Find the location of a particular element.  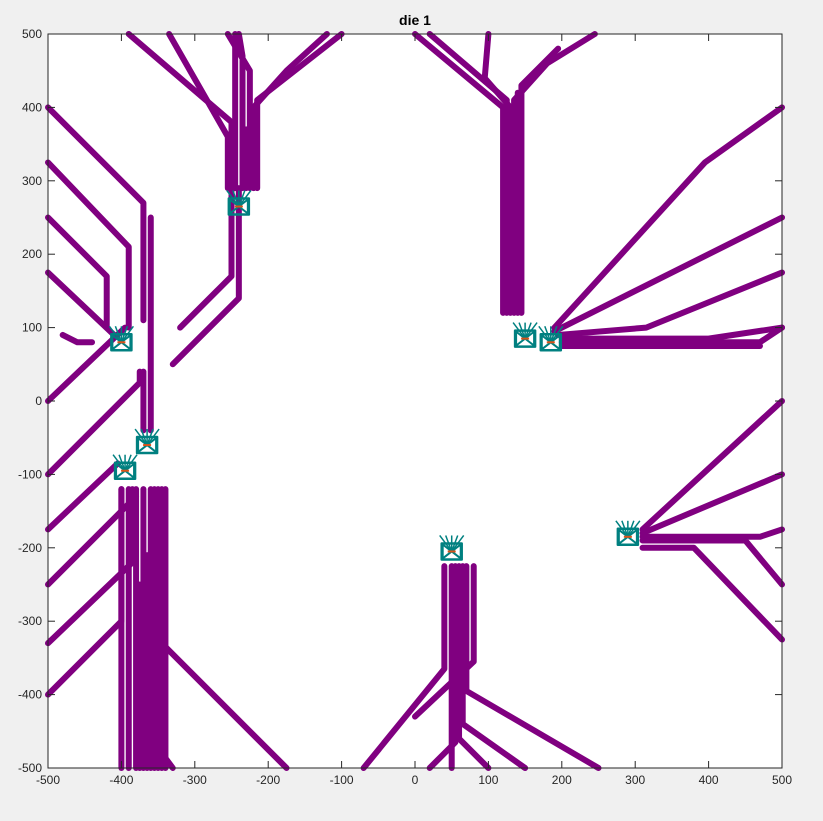

y-tick-label-0: -500 is located at coordinates (30, 768).